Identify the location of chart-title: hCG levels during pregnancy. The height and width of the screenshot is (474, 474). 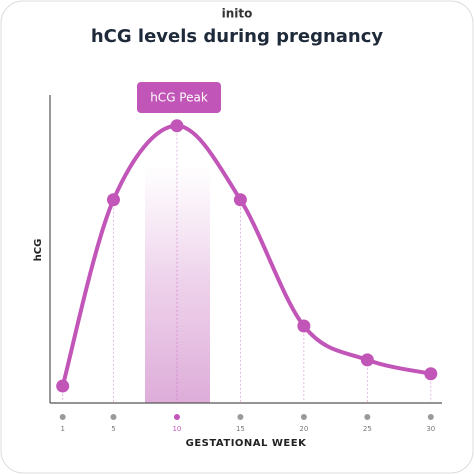
(237, 36).